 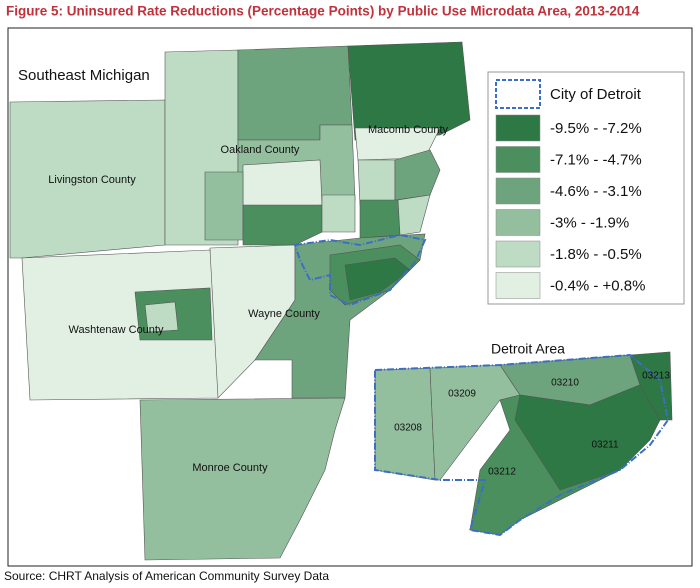 What do you see at coordinates (528, 349) in the screenshot?
I see `inset-title: Detroit Area` at bounding box center [528, 349].